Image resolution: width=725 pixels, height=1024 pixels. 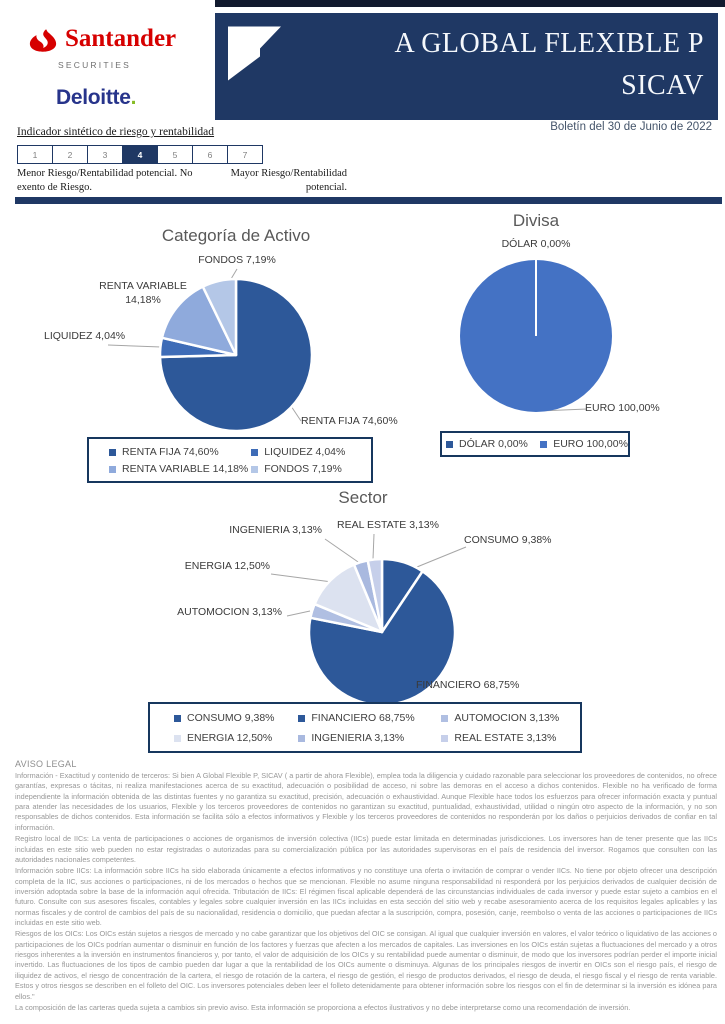 I want to click on sector-chart-title: Sector, so click(x=363, y=497).